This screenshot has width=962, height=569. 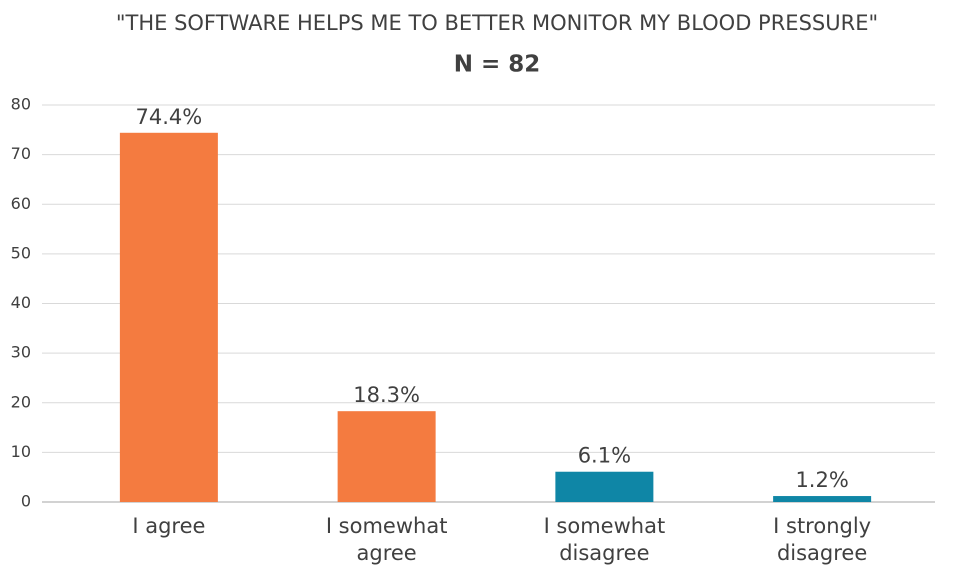 What do you see at coordinates (21, 252) in the screenshot?
I see `y-tick-label: 50` at bounding box center [21, 252].